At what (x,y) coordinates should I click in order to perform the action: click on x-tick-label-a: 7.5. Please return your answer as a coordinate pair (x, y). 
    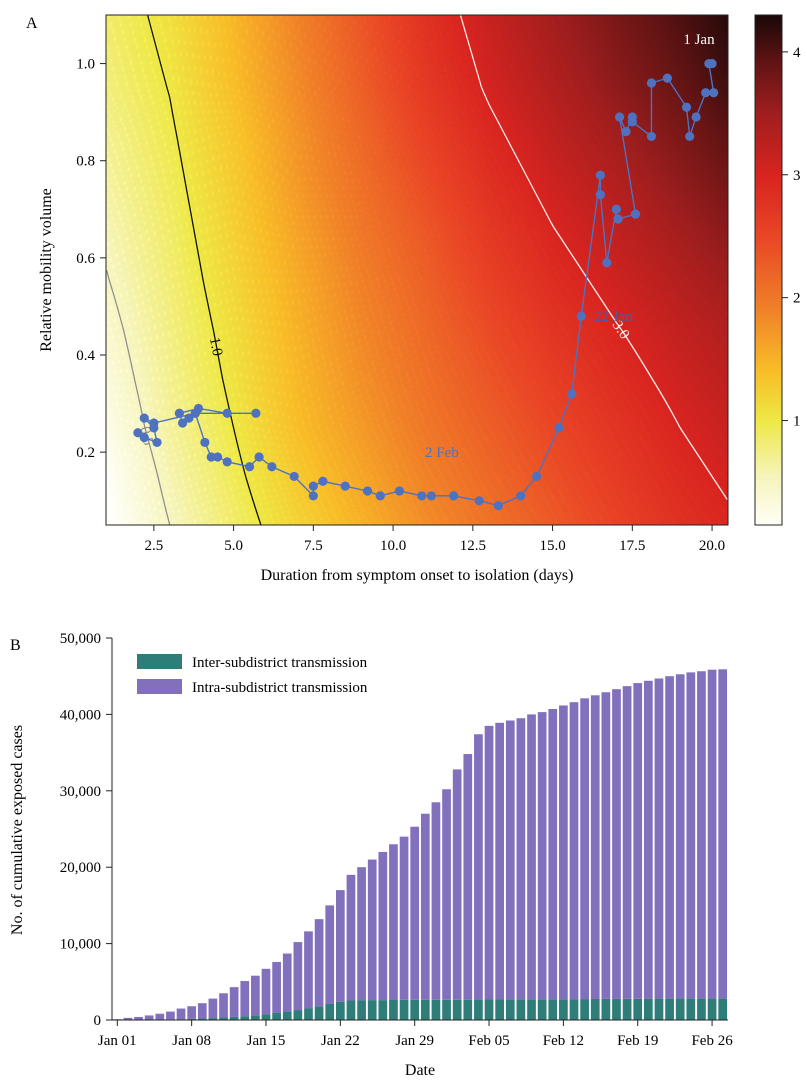
    Looking at the image, I should click on (313, 546).